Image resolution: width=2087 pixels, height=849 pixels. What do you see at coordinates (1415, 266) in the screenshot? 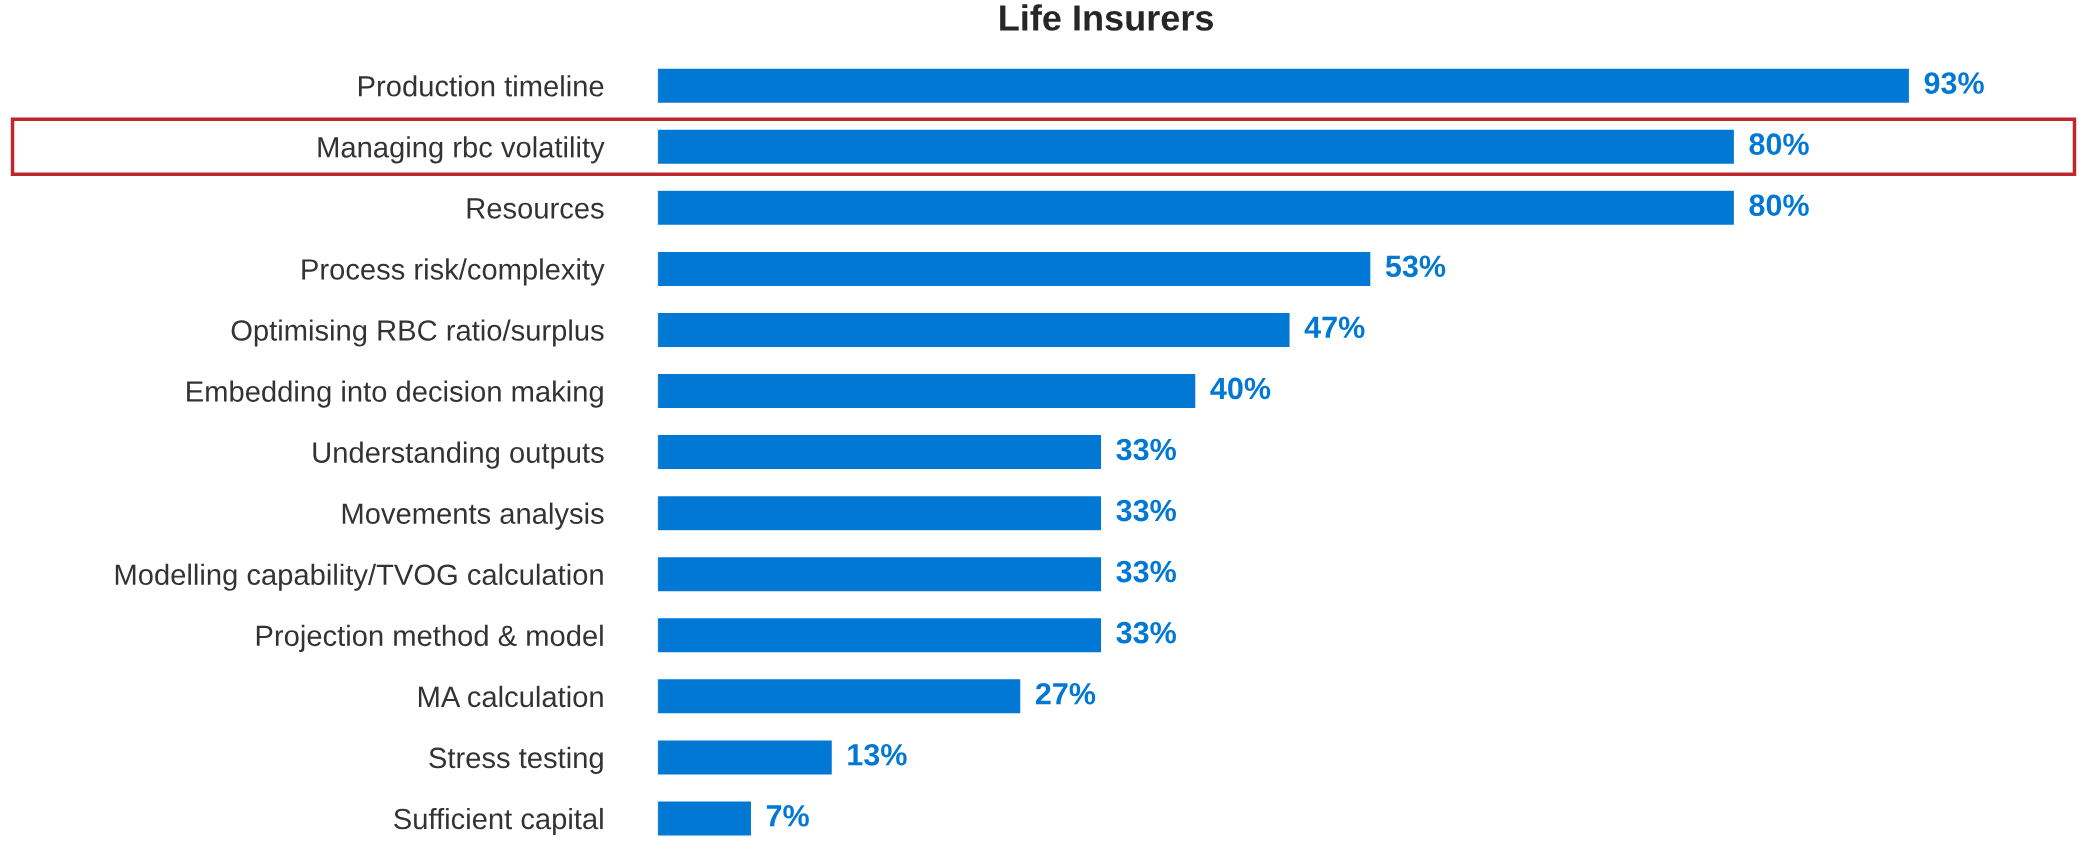
I see `data-label: 53%` at bounding box center [1415, 266].